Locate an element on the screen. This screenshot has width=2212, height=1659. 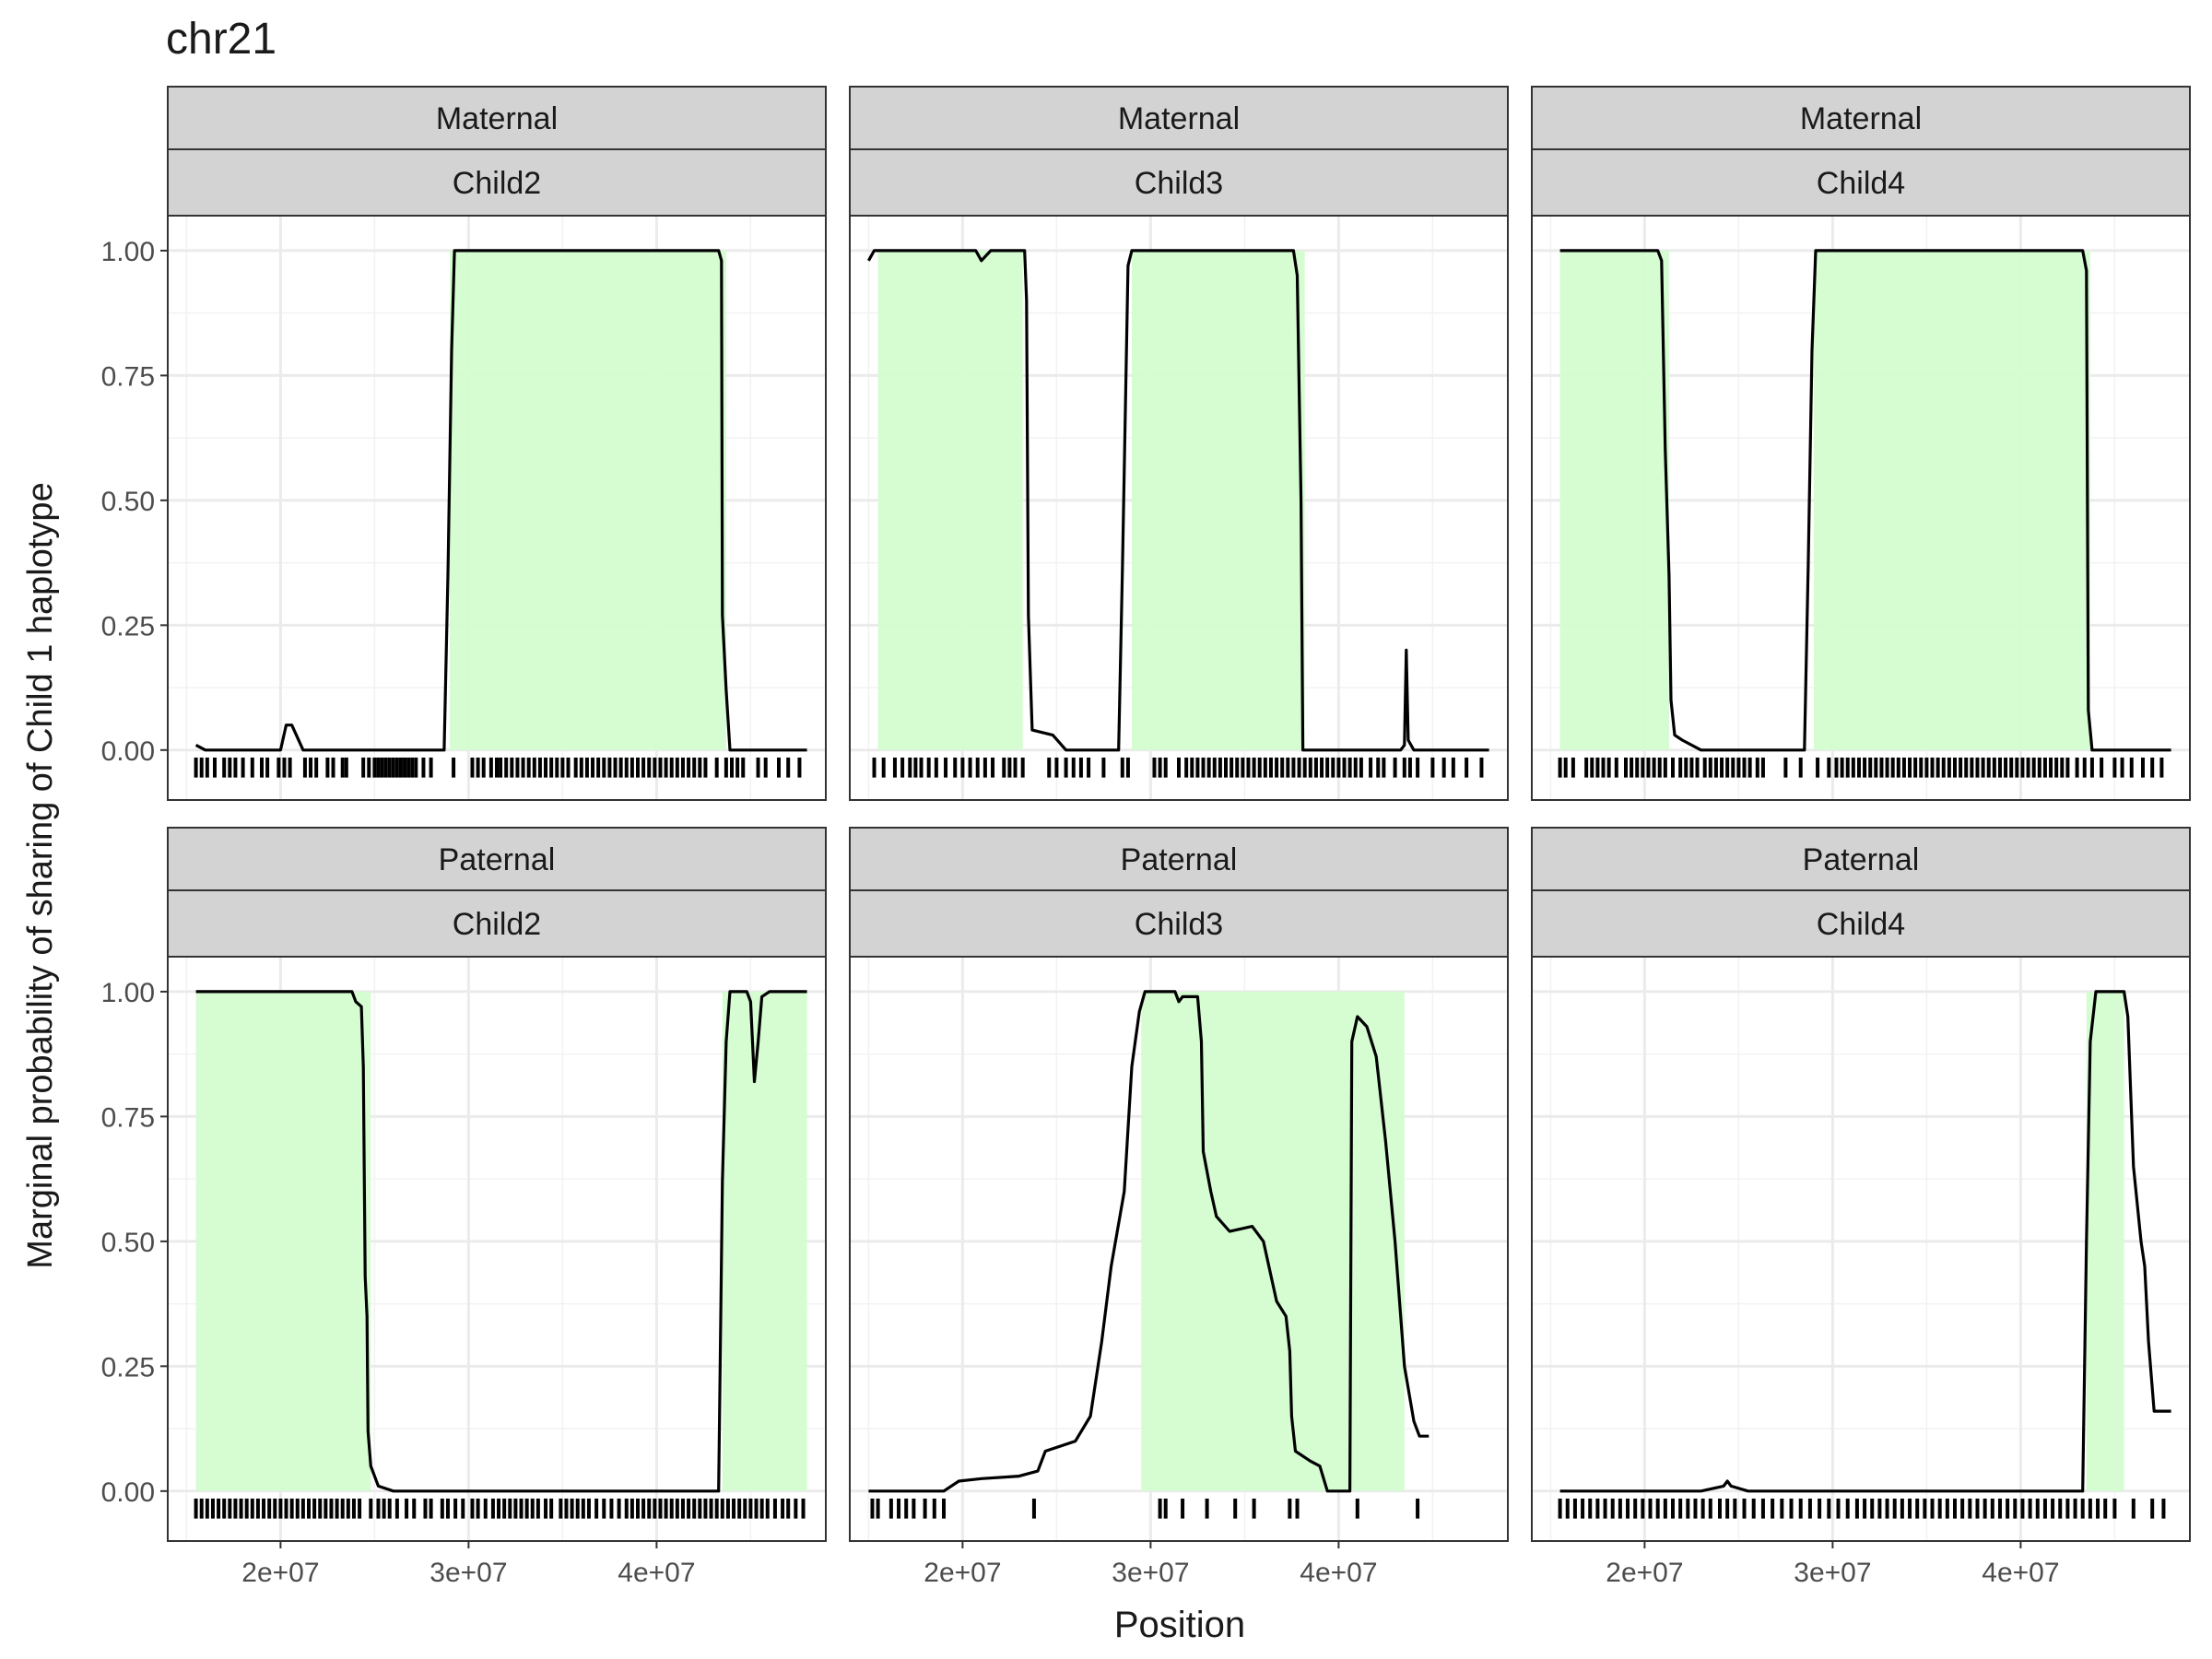
x-axis-label: Position is located at coordinates (1179, 1625).